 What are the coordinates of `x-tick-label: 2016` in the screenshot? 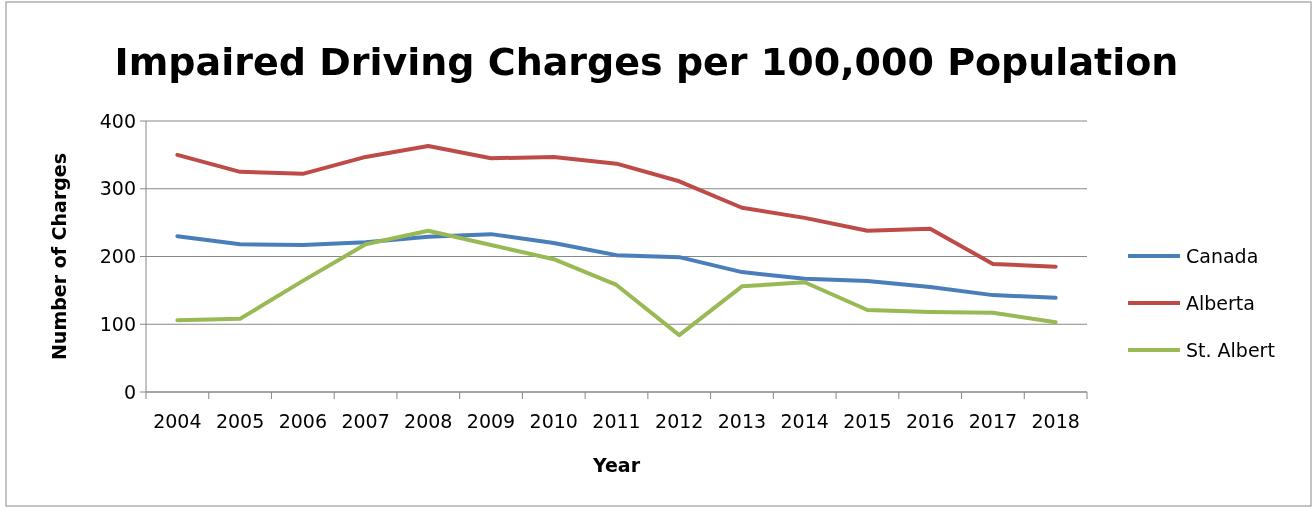 It's located at (930, 421).